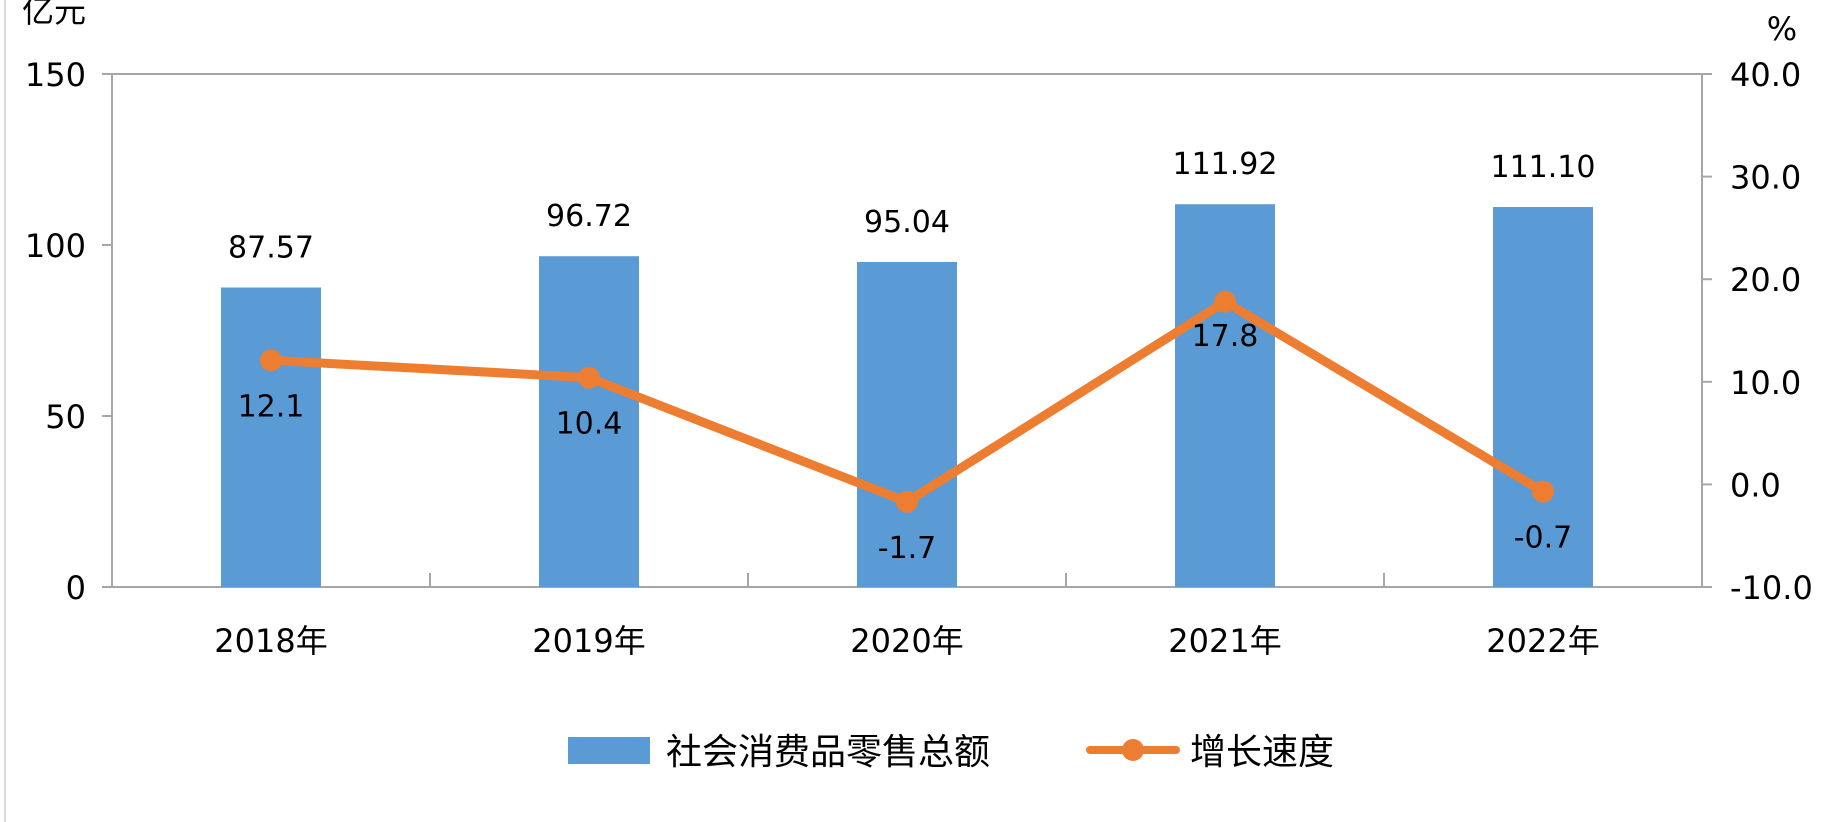 The height and width of the screenshot is (822, 1838). Describe the element at coordinates (1782, 29) in the screenshot. I see `right-axis-unit: %` at that location.